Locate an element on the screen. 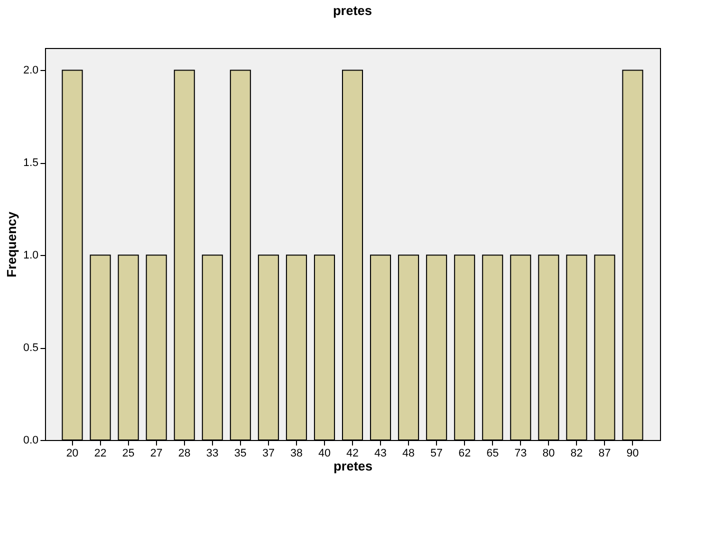  x-tick-label: 28 is located at coordinates (184, 454).